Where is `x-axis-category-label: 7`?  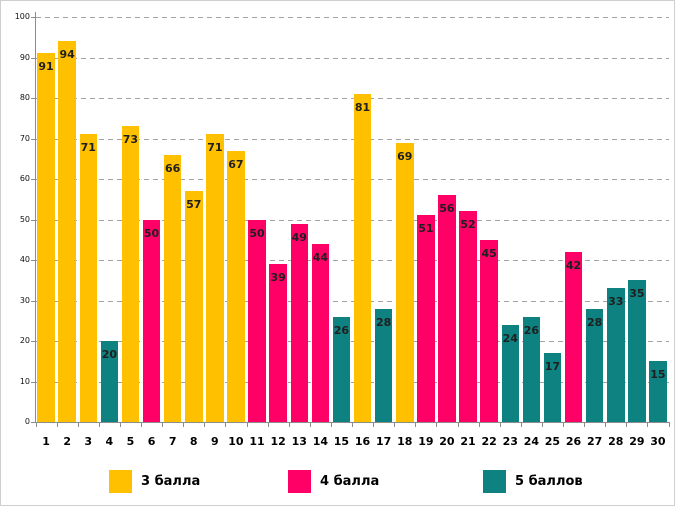
x-axis-category-label: 7 is located at coordinates (172, 441).